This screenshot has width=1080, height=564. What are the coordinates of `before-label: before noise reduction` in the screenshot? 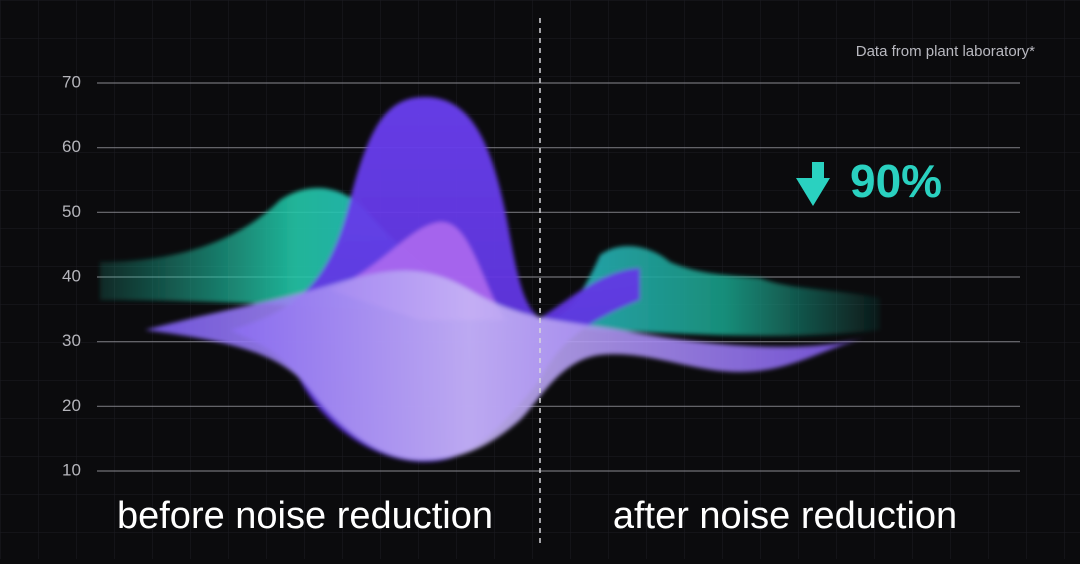 It's located at (305, 516).